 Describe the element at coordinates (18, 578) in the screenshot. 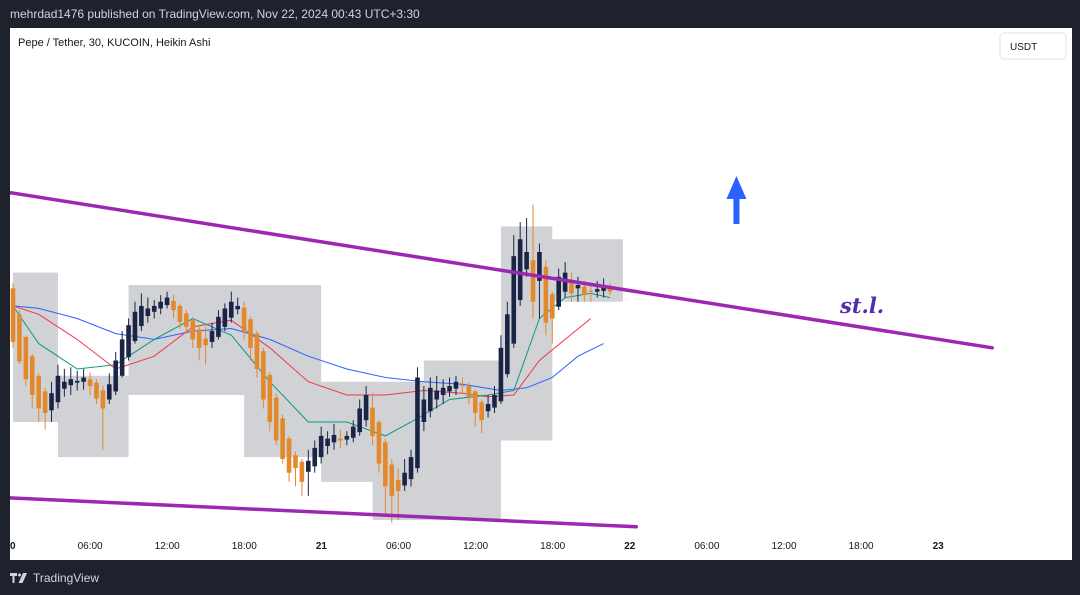

I see `tradingview-logo-icon` at that location.